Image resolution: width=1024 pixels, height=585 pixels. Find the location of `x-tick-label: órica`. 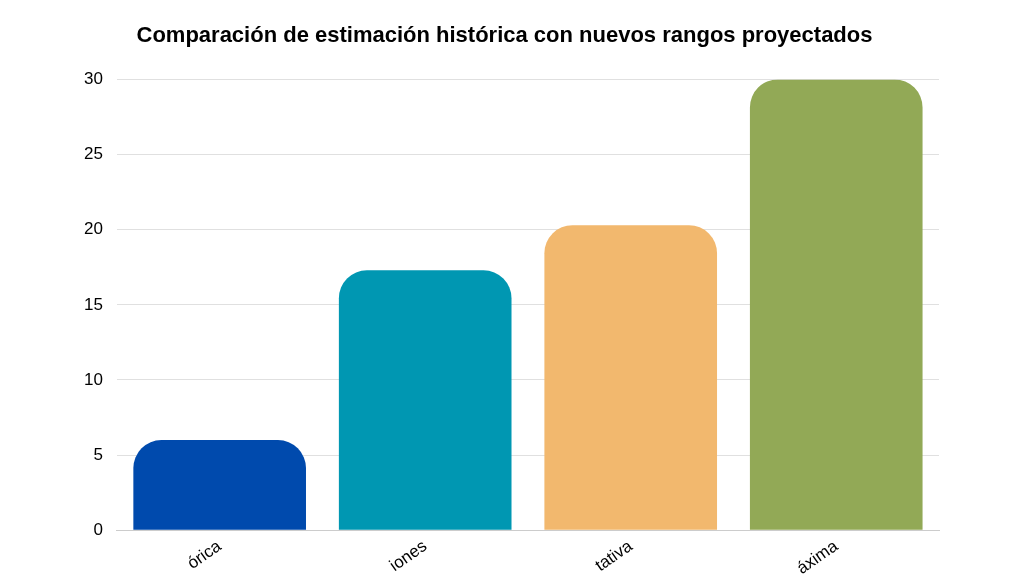

x-tick-label: órica is located at coordinates (204, 554).